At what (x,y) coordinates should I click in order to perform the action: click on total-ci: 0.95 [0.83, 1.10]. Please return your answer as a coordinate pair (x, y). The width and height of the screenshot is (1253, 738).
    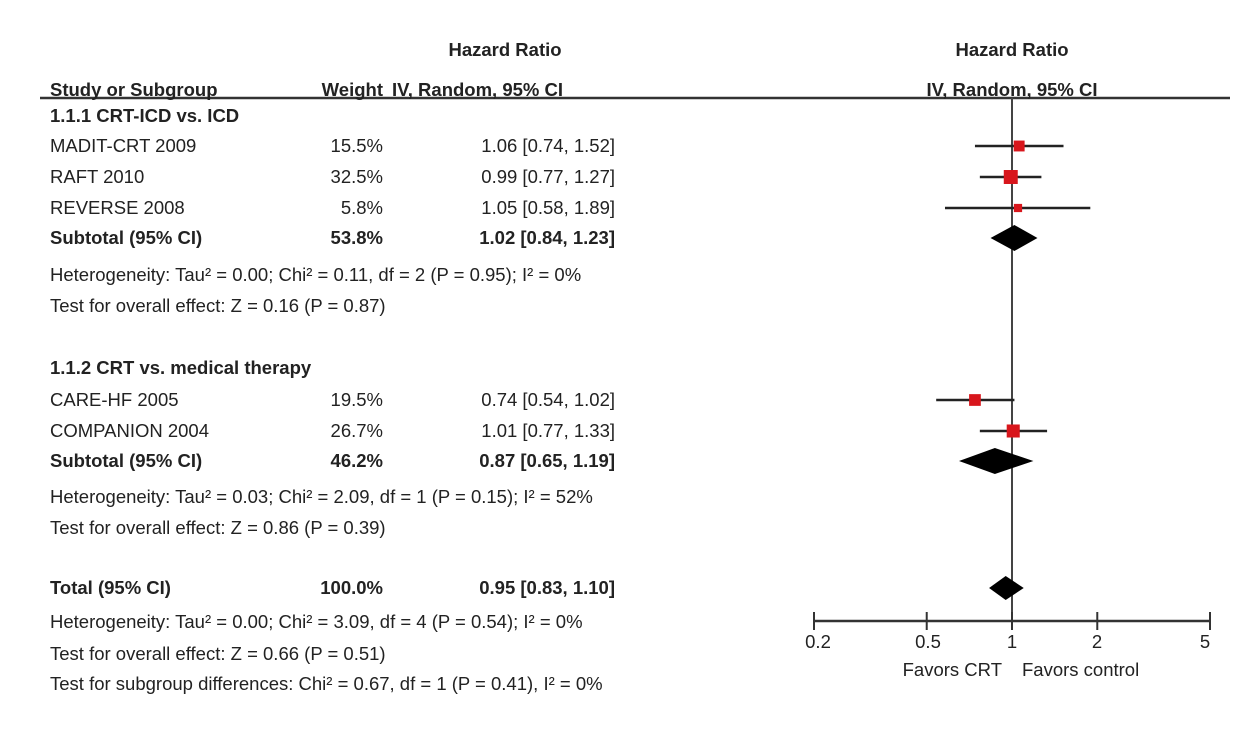
    Looking at the image, I should click on (547, 587).